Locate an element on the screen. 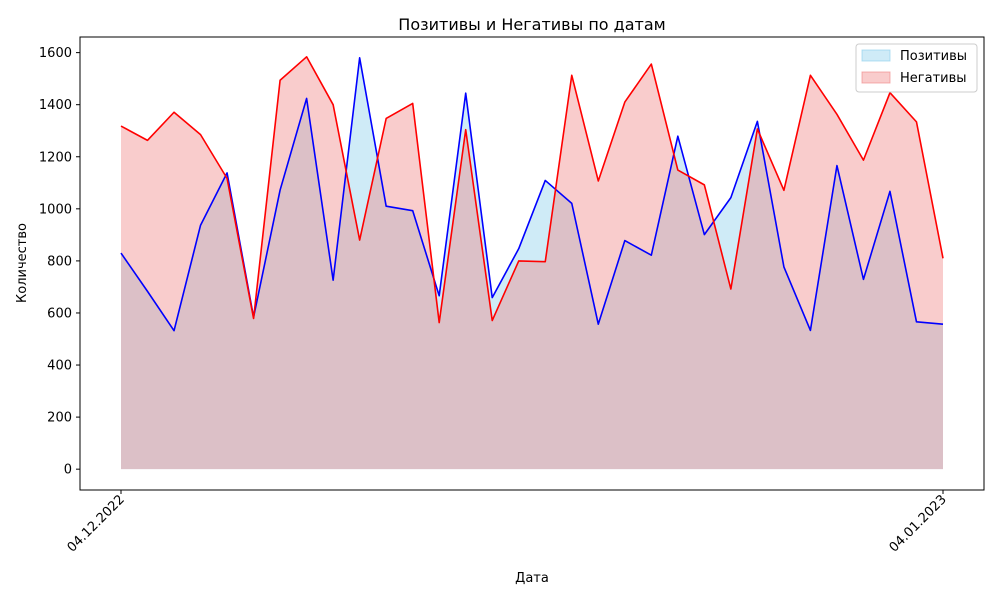  legend-label-2: Негативы is located at coordinates (933, 78).